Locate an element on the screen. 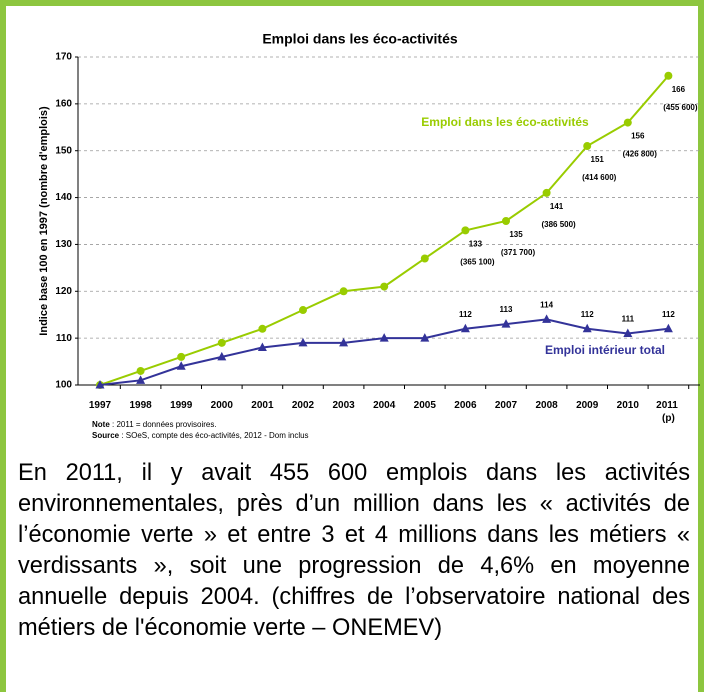  x-tick-label-line: 2002 is located at coordinates (303, 405).